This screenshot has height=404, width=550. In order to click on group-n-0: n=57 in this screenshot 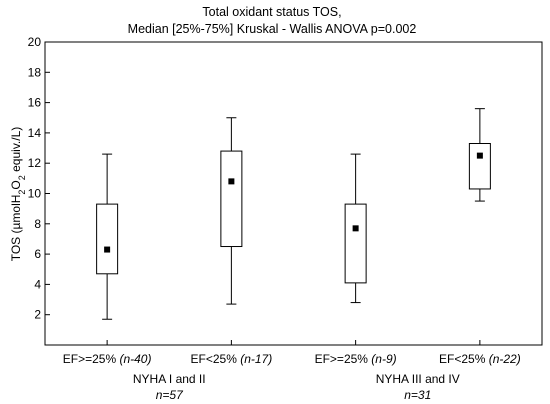, I will do `click(170, 395)`.